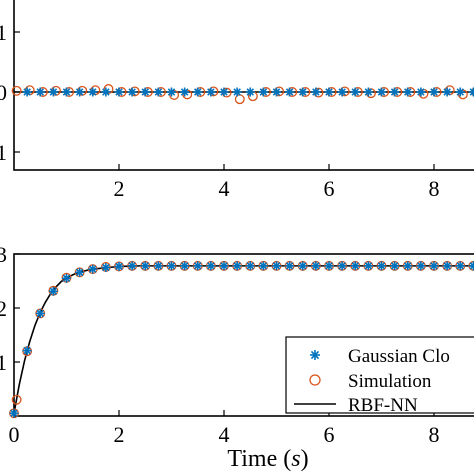  I want to click on legend-simulation-marker, so click(315, 380).